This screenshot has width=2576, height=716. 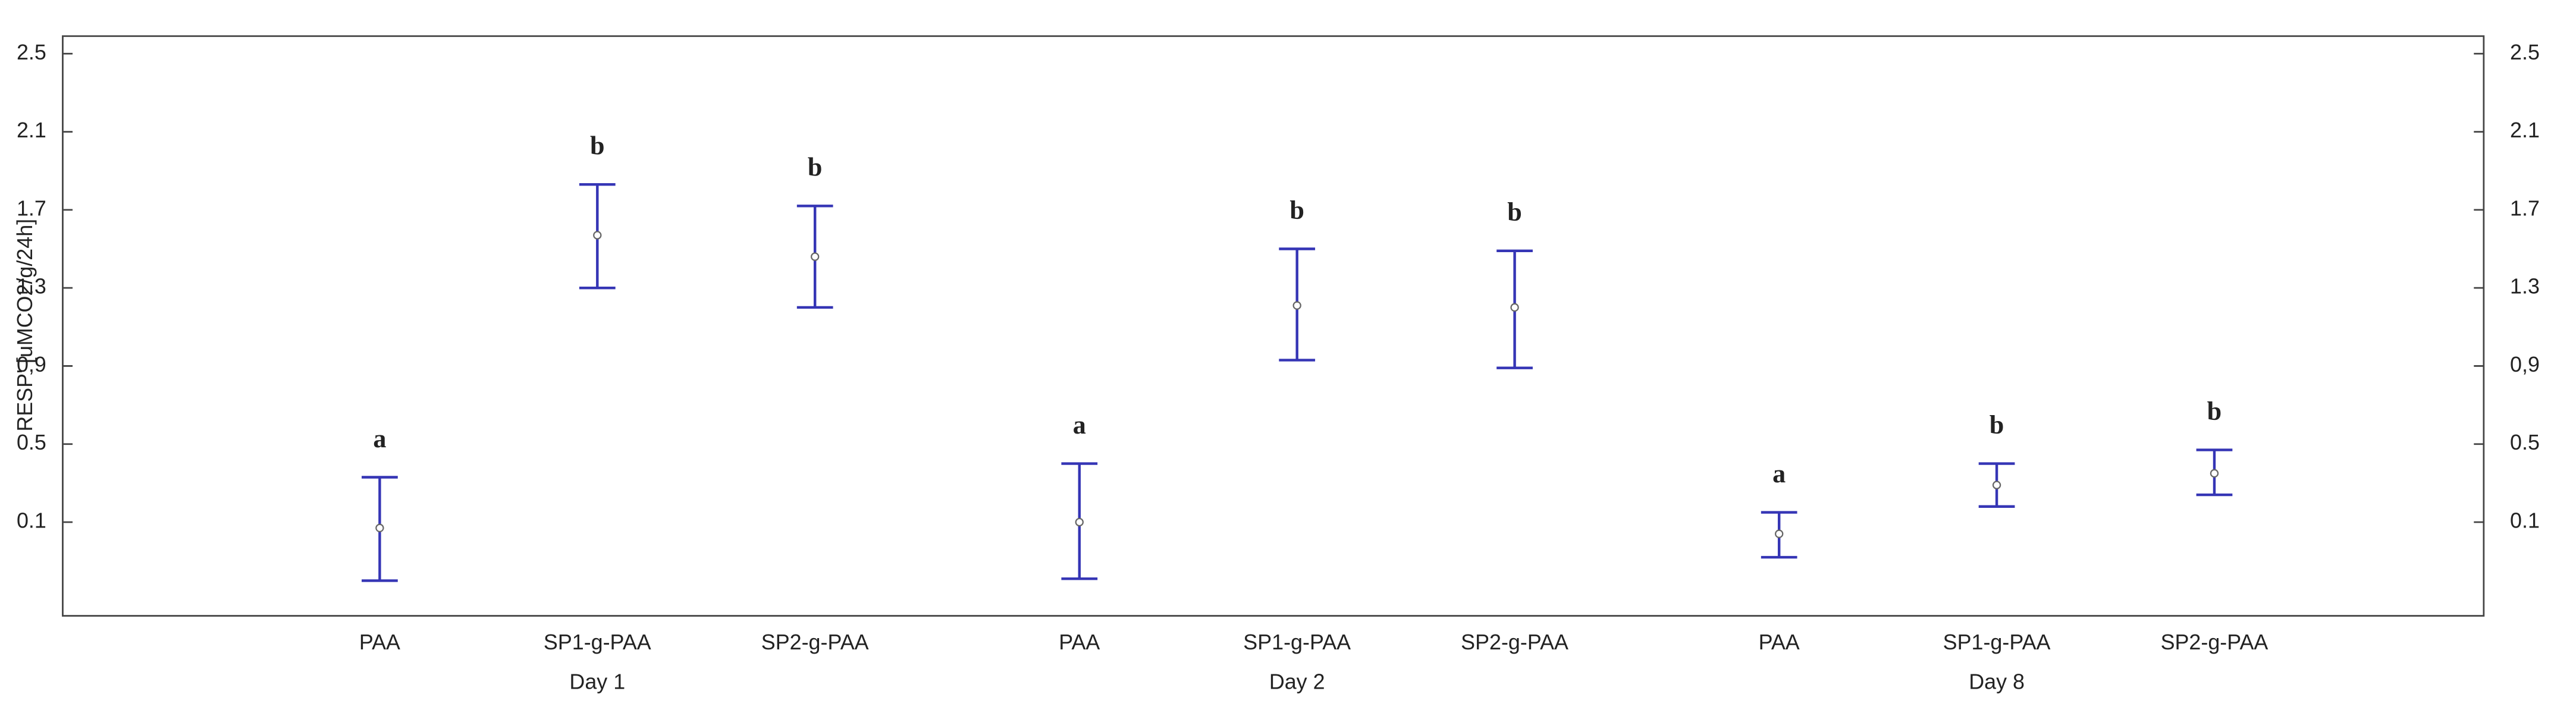 What do you see at coordinates (1297, 681) in the screenshot?
I see `group-label: Day 2` at bounding box center [1297, 681].